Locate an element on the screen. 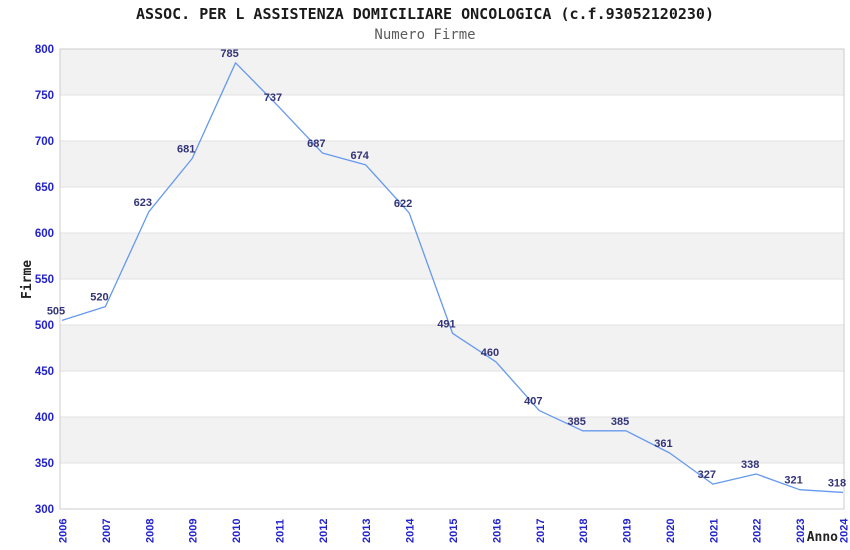  x-tick-label: 2020 is located at coordinates (671, 531).